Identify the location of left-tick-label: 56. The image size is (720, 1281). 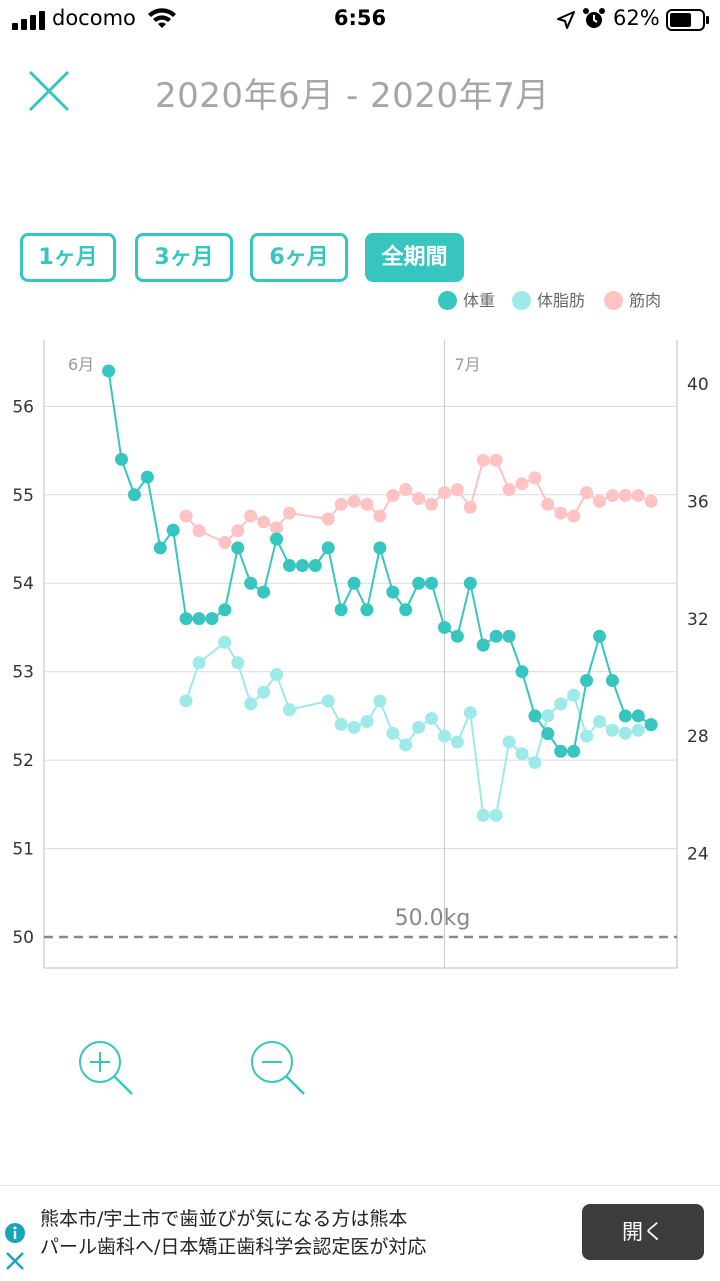
(23, 407).